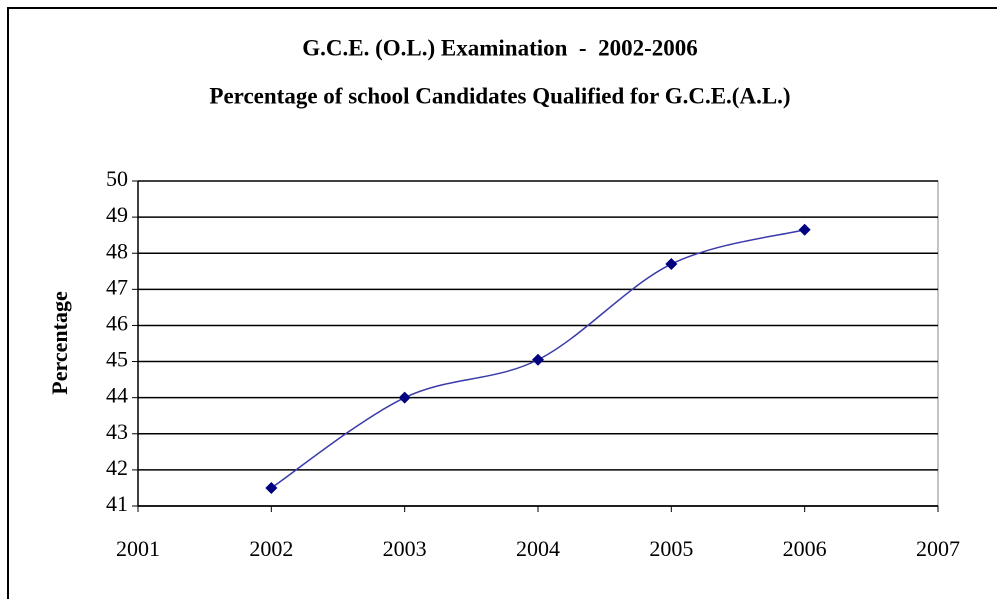 The image size is (997, 599). Describe the element at coordinates (805, 548) in the screenshot. I see `x-tick-label: 2006` at that location.